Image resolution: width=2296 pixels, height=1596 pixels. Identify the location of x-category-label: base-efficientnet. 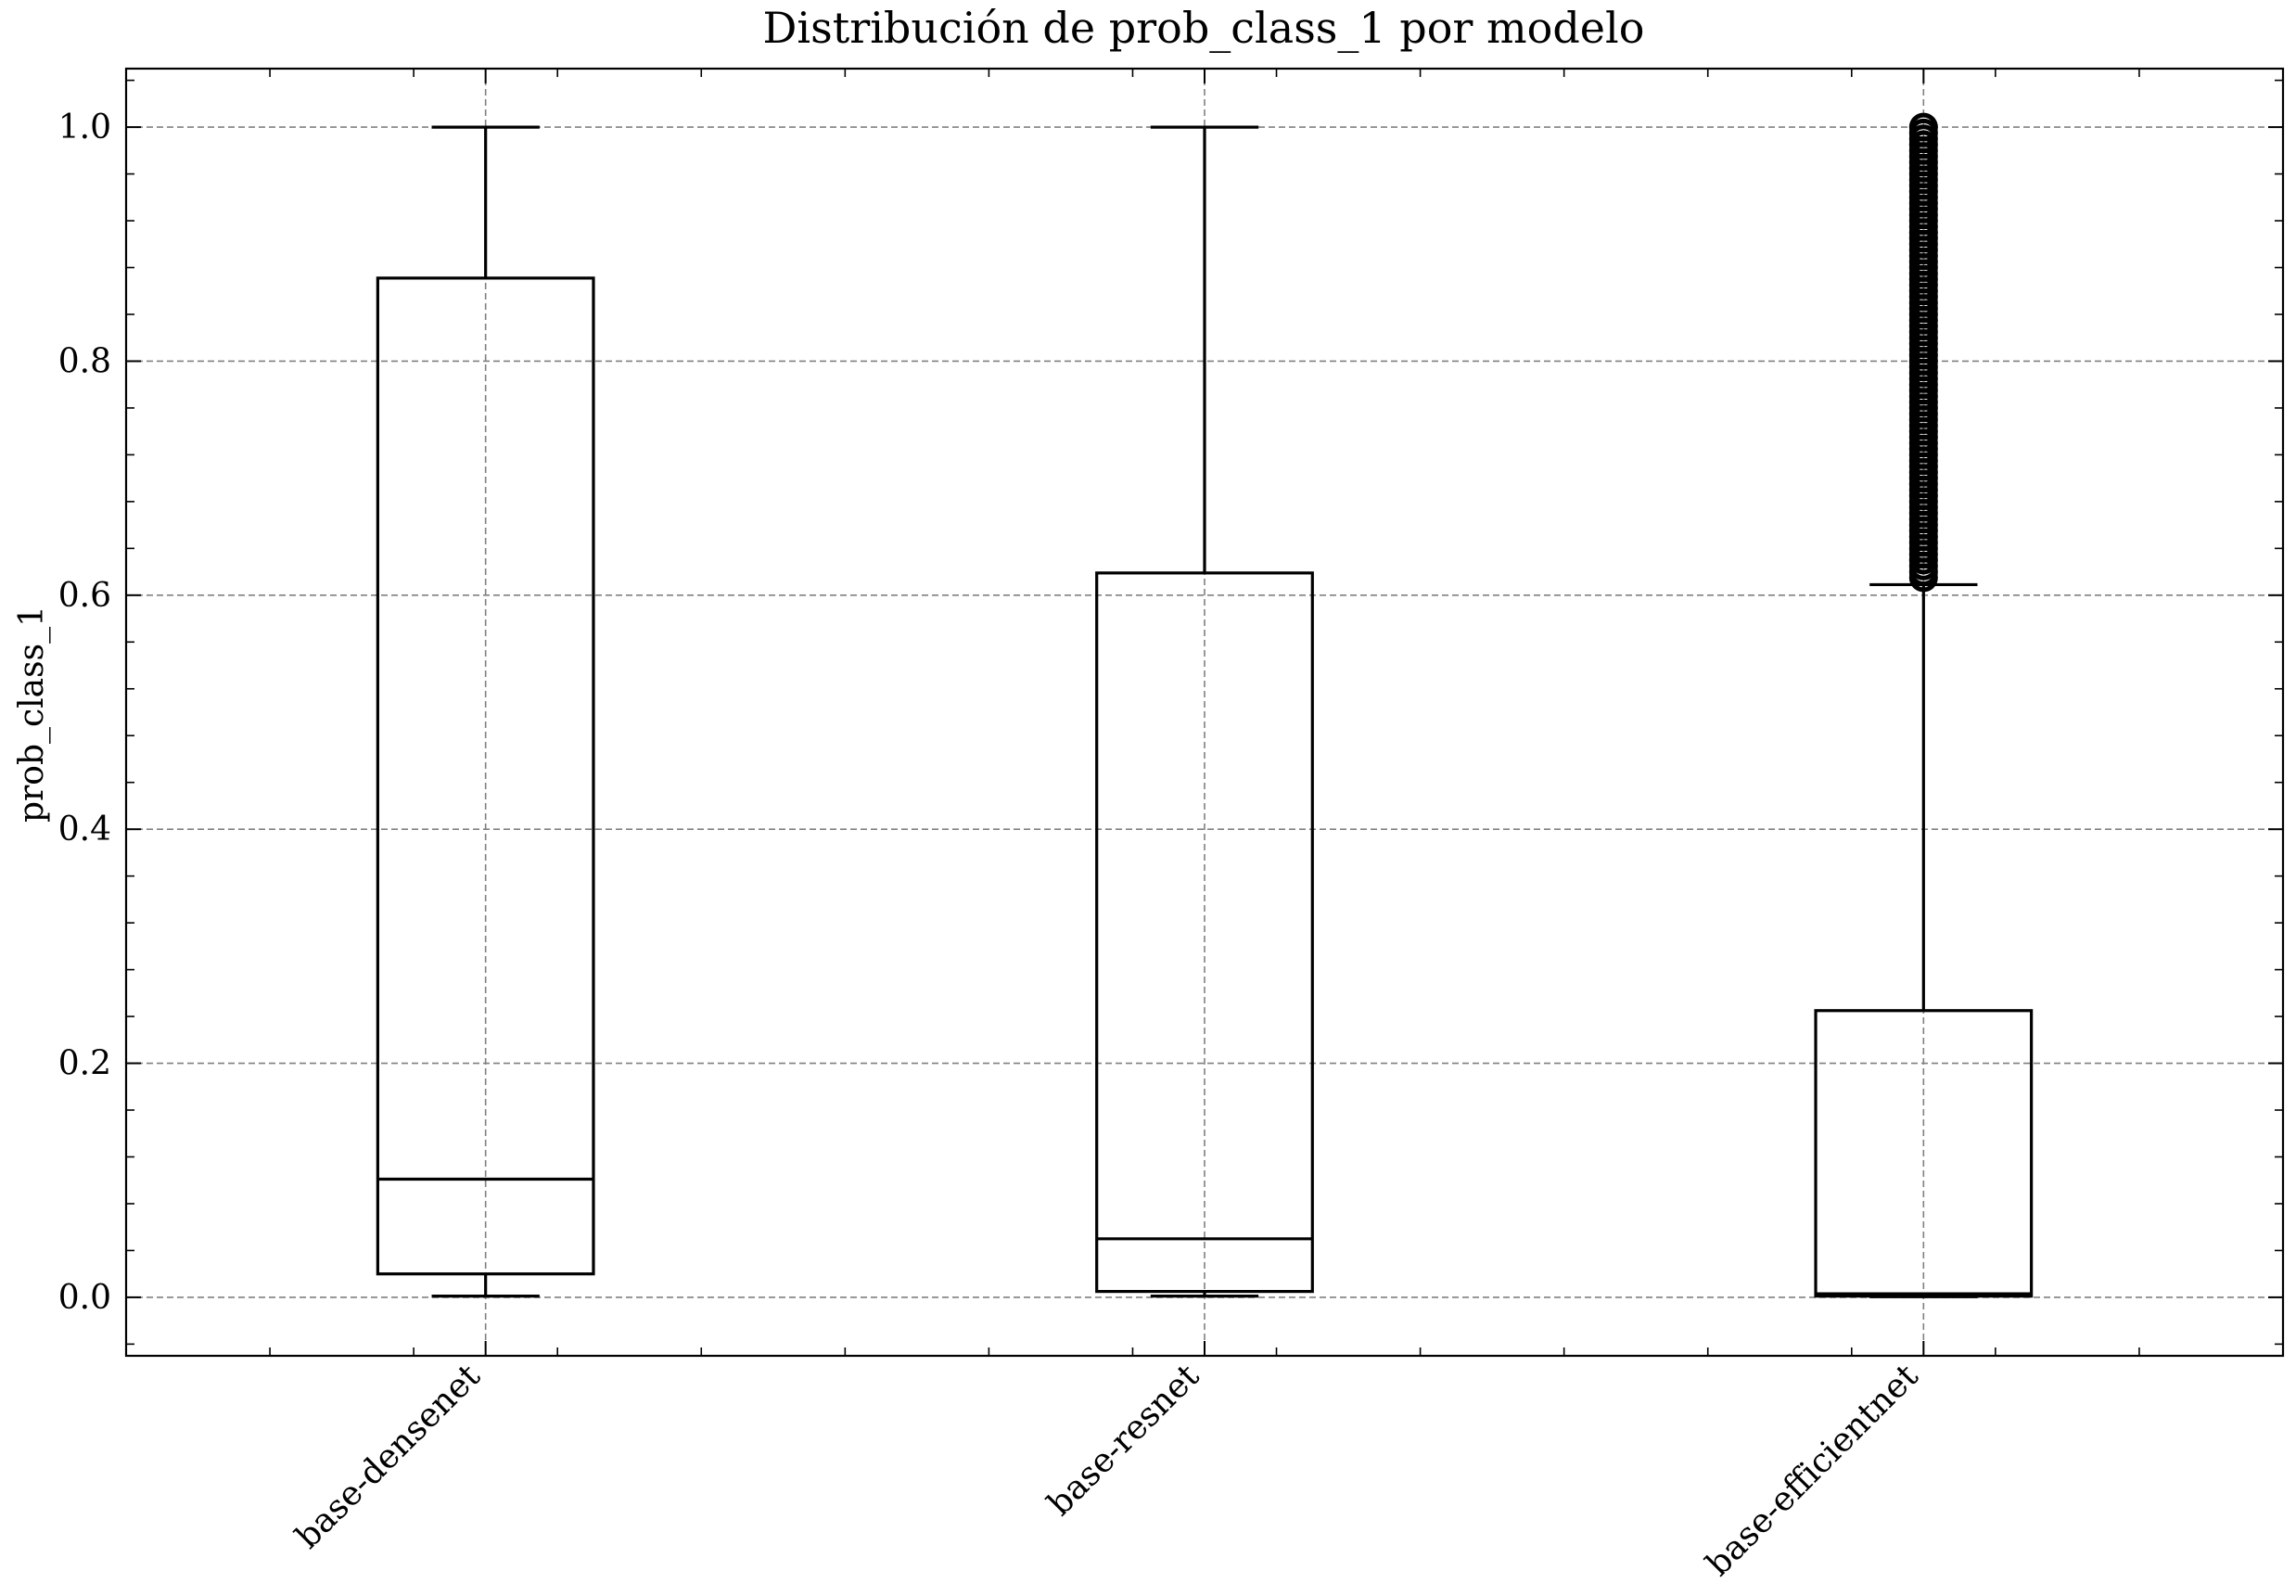
(1812, 1470).